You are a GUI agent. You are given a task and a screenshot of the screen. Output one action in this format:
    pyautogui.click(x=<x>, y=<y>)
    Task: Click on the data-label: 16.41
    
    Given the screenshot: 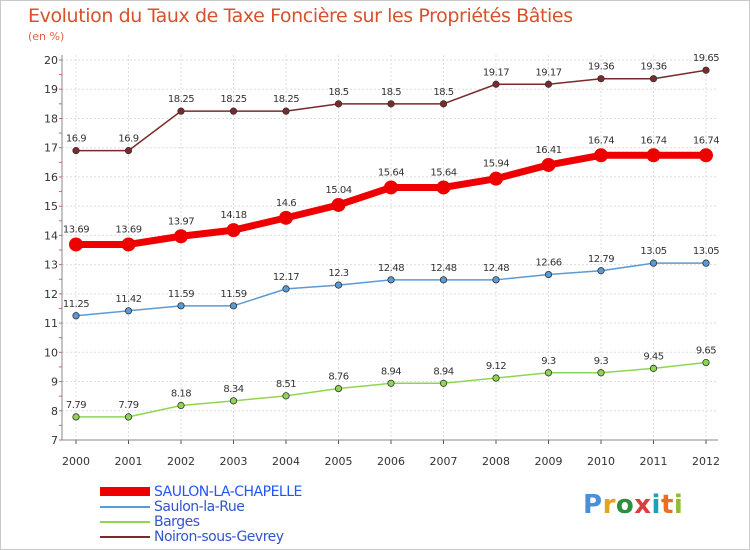 What is the action you would take?
    pyautogui.click(x=548, y=150)
    